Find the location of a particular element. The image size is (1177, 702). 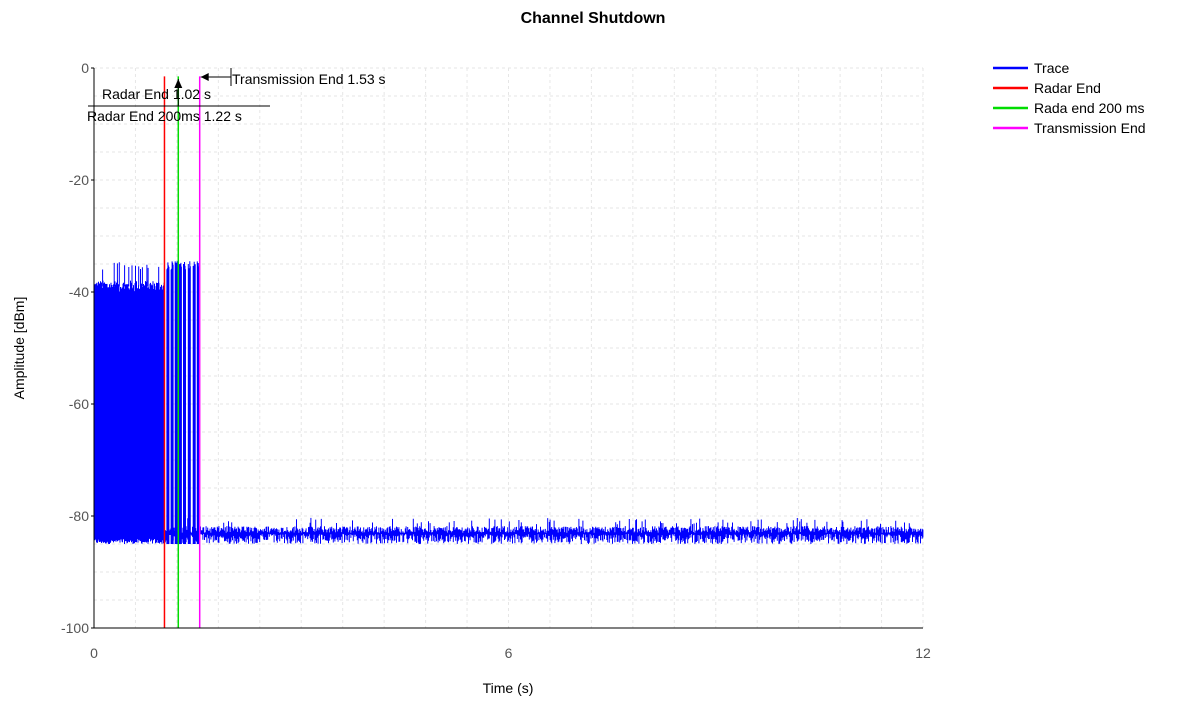

x-axis-label: Time (s) is located at coordinates (508, 688).